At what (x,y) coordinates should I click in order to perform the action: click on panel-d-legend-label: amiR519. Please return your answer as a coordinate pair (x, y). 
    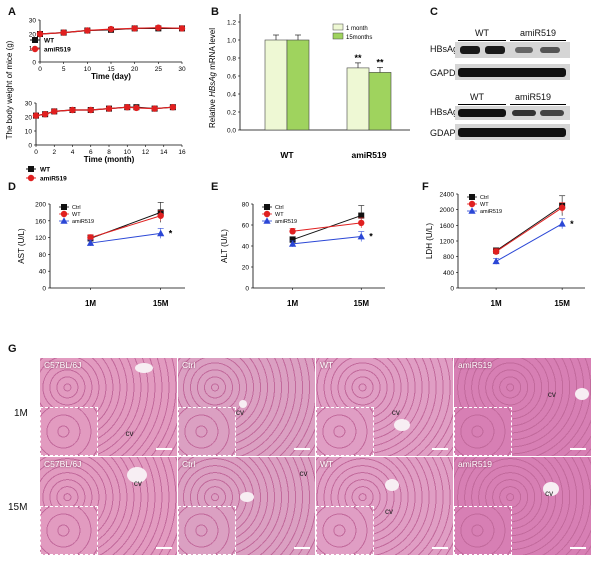
    Looking at the image, I should click on (83, 222).